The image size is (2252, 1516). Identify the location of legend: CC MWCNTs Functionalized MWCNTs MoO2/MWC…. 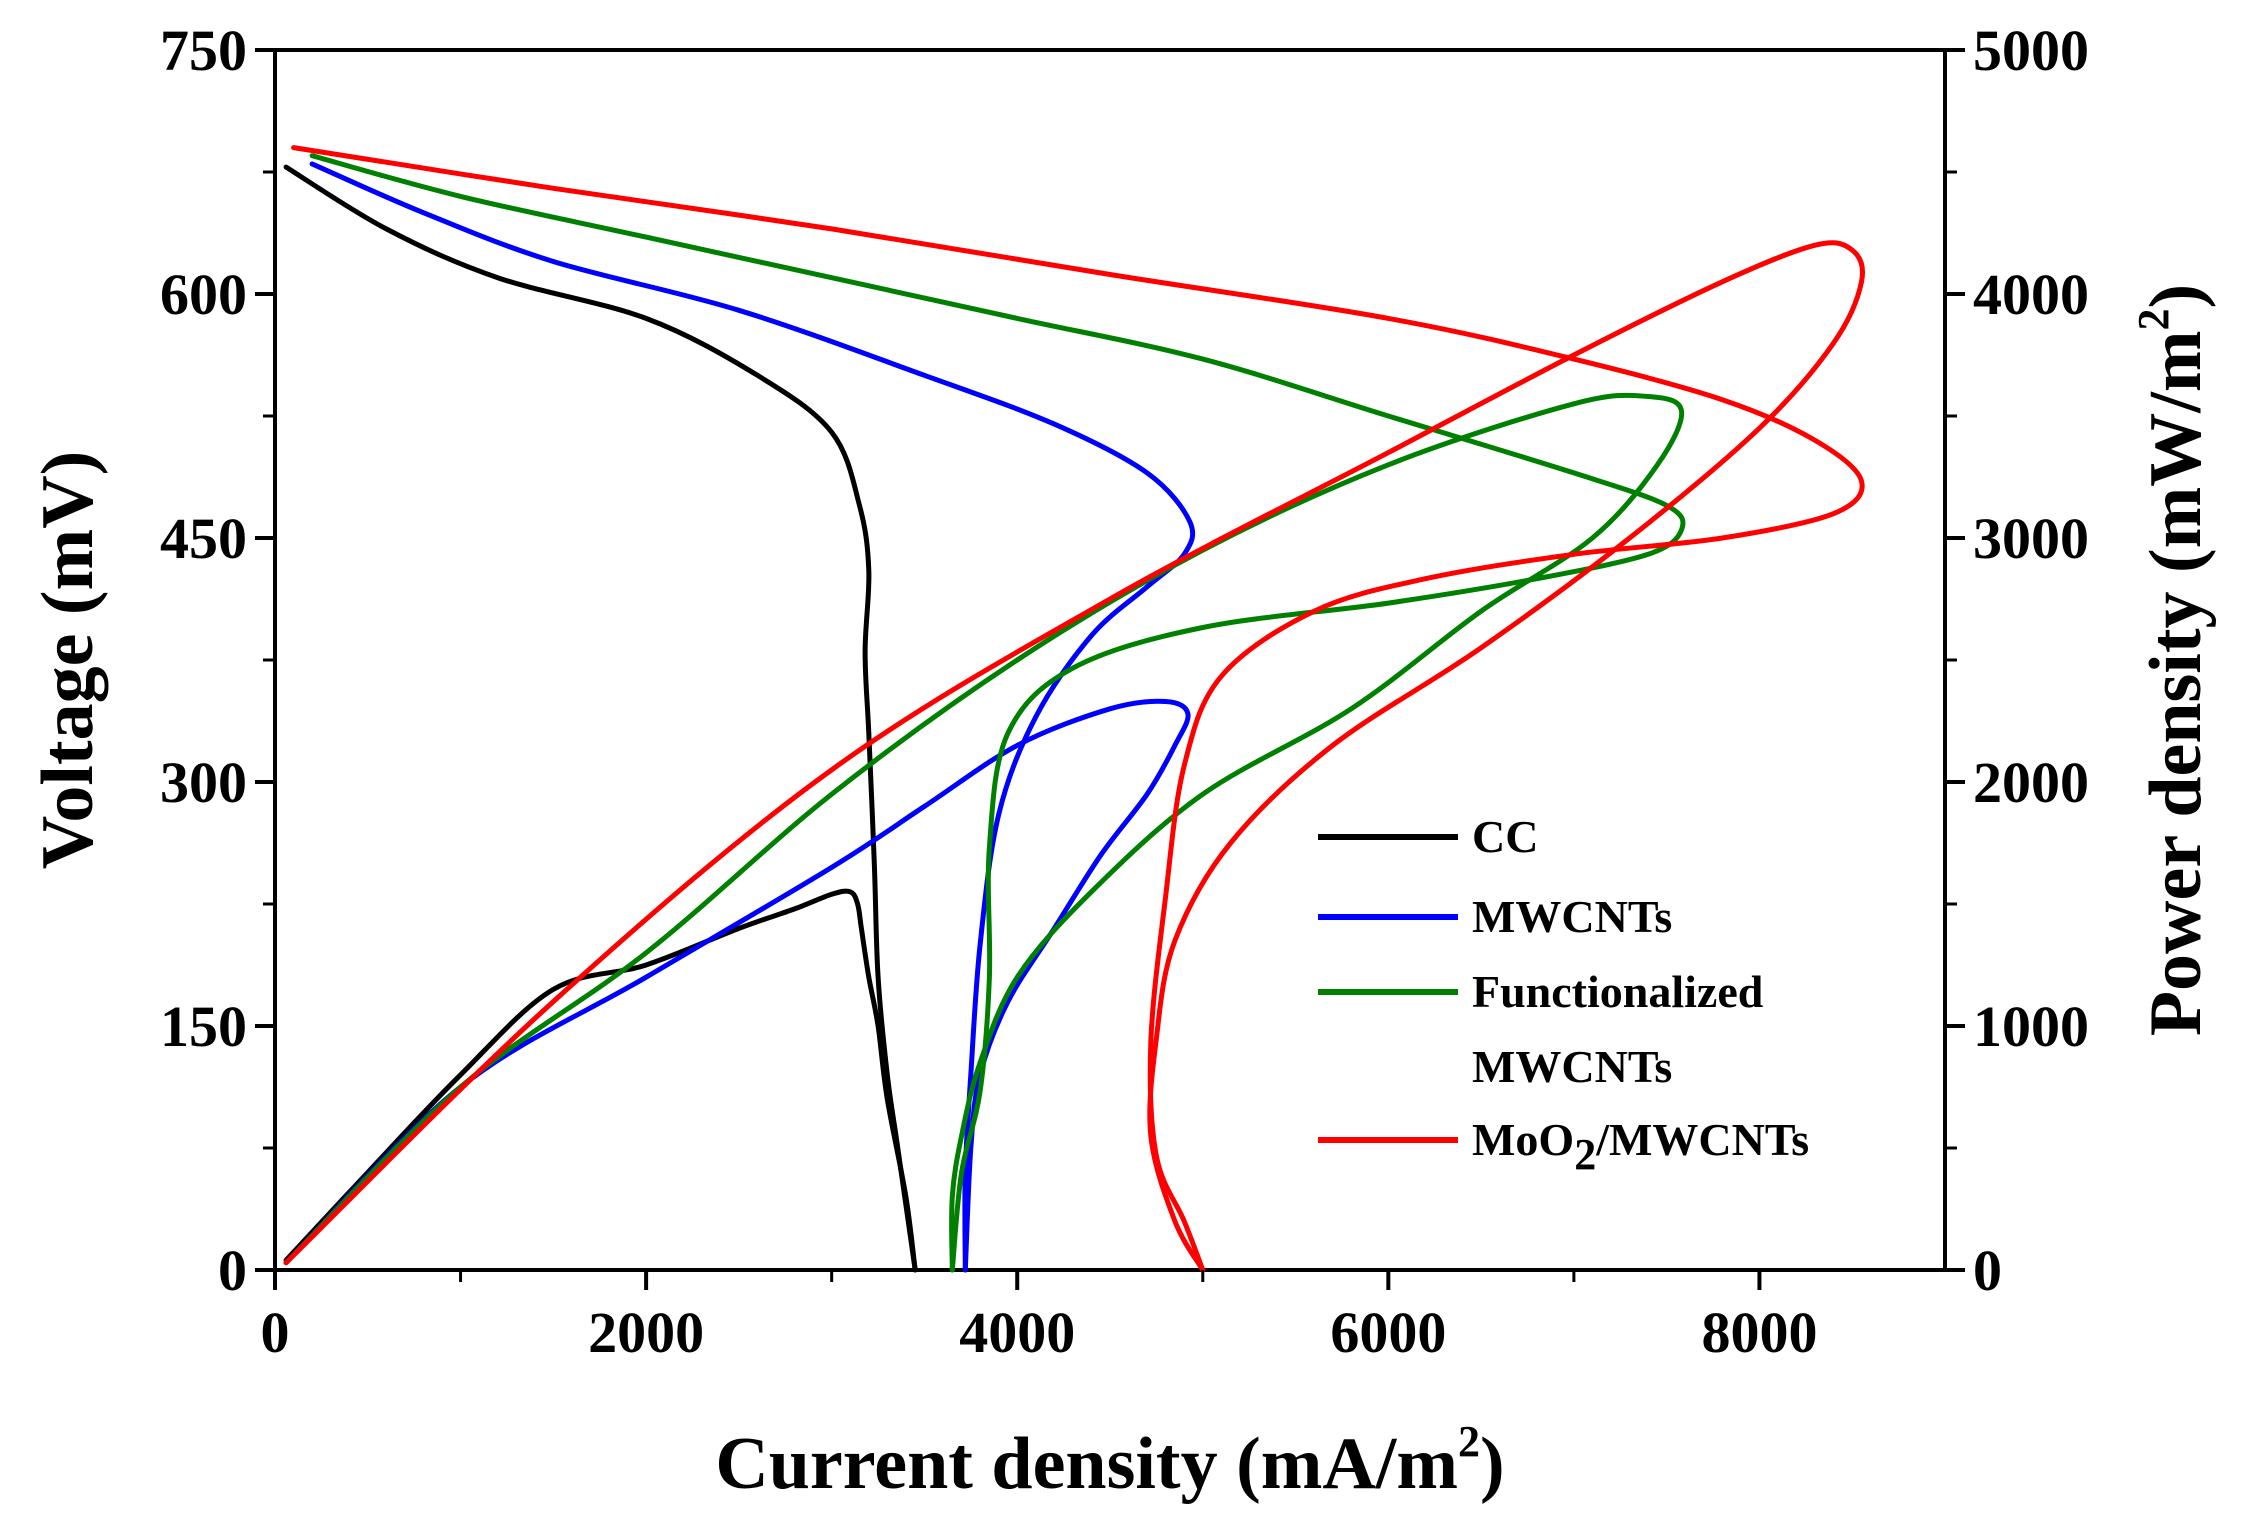
(1563, 995).